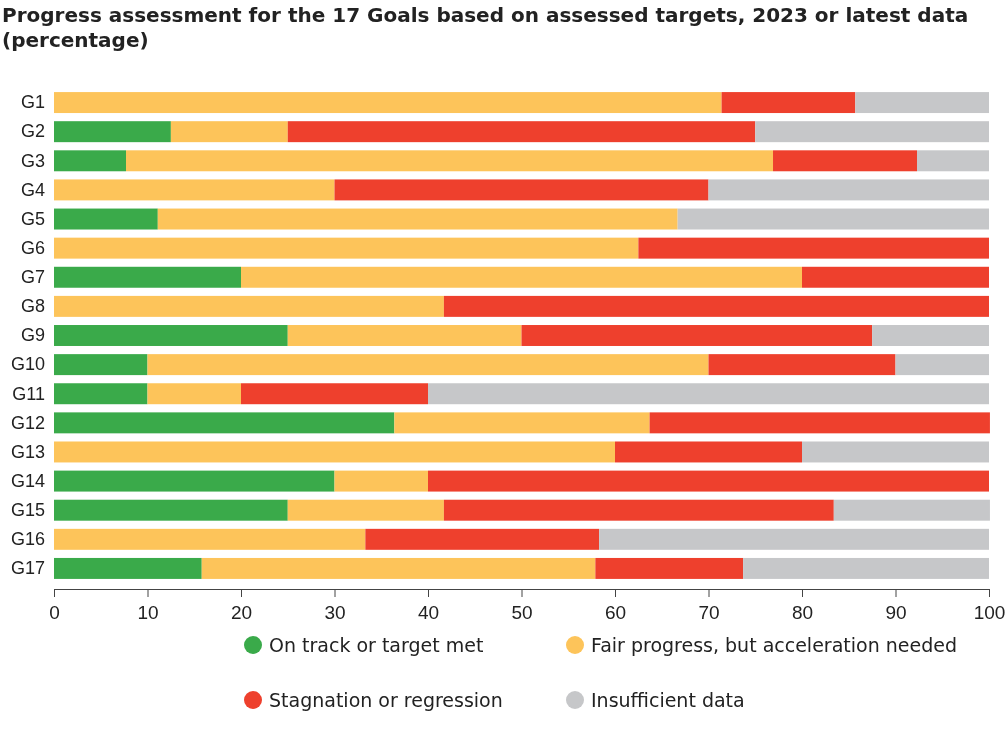 The height and width of the screenshot is (735, 1007). I want to click on x-tick-label: 60, so click(615, 612).